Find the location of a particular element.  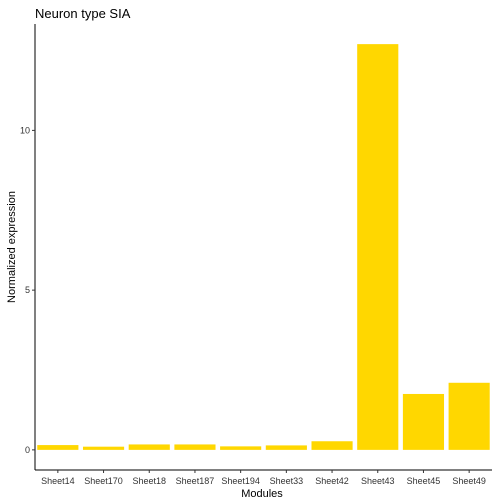

x-tick-label: Sheet170 is located at coordinates (103, 481).